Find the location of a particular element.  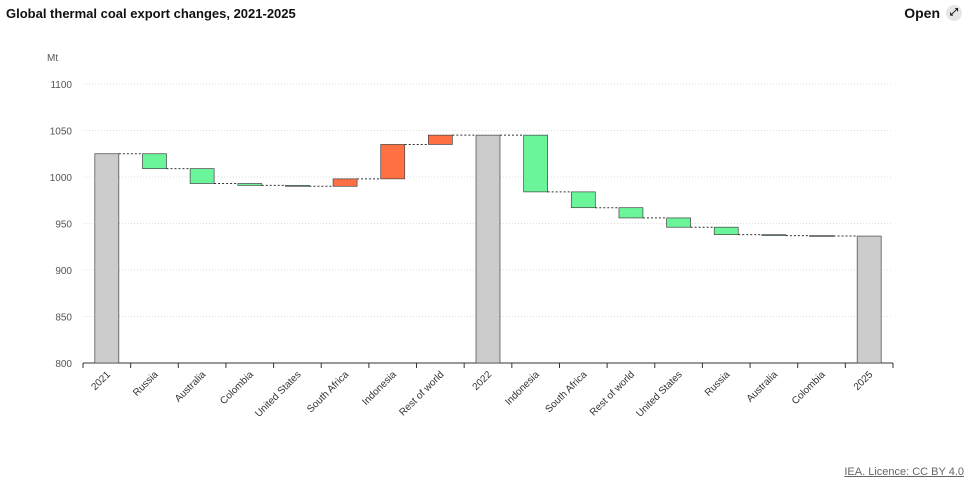

y-tick-label: 900 is located at coordinates (63, 271).